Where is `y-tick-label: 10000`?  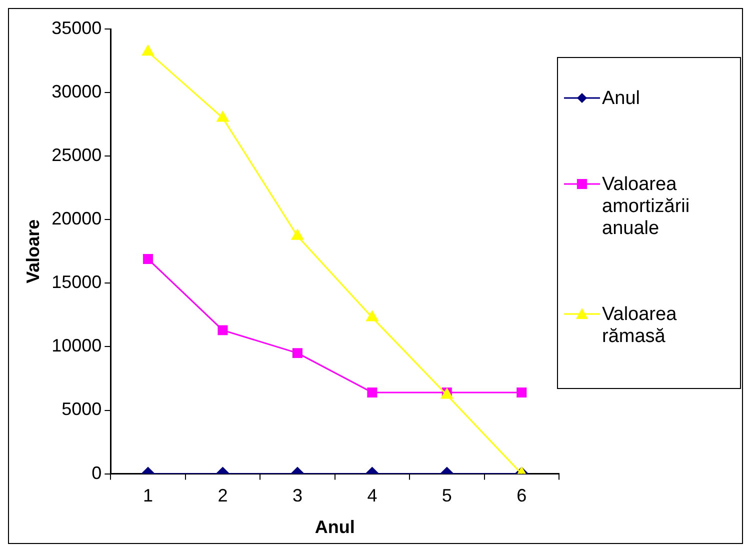 y-tick-label: 10000 is located at coordinates (77, 346).